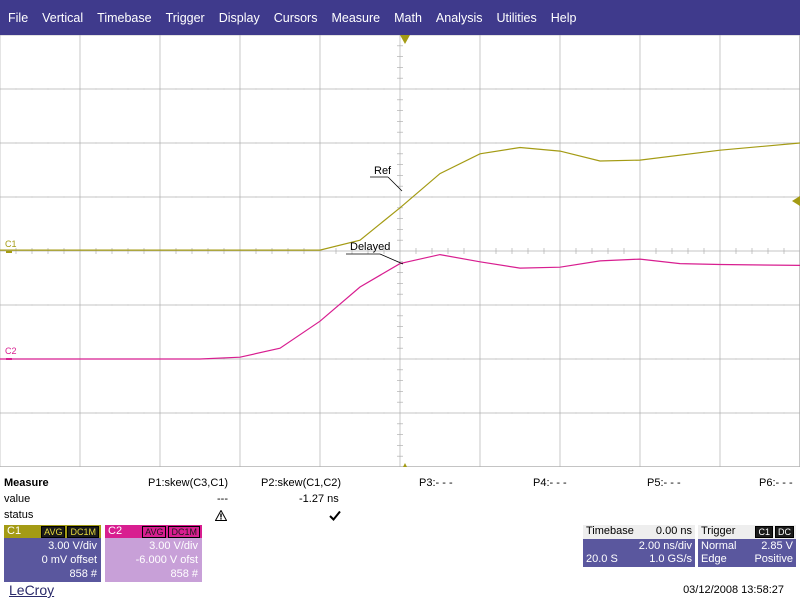 This screenshot has width=800, height=600. I want to click on c2-vdiv: 3.00 V/div, so click(173, 546).